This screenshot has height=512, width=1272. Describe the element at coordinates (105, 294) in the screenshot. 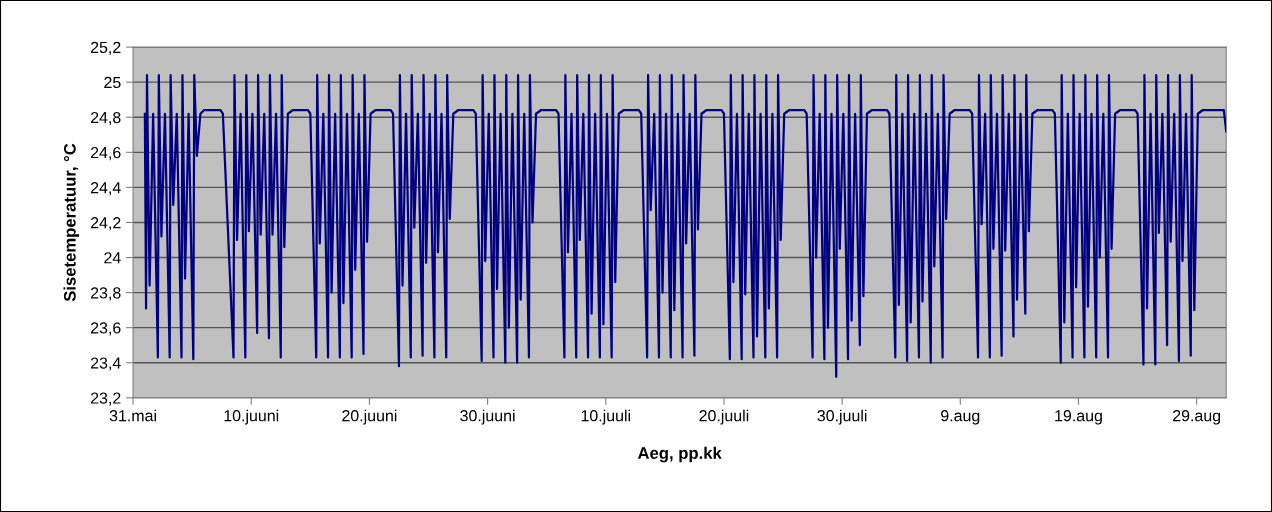

I see `y-tick-label: 23,8` at that location.